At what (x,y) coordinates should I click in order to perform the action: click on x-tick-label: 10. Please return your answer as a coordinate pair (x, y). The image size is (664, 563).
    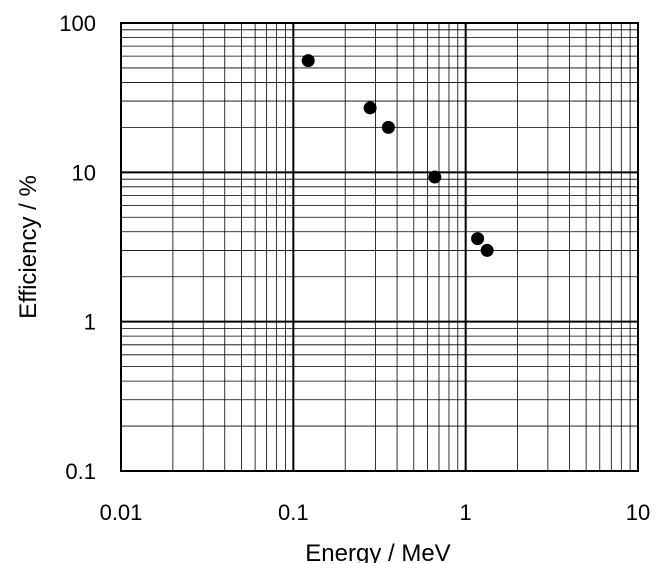
    Looking at the image, I should click on (638, 512).